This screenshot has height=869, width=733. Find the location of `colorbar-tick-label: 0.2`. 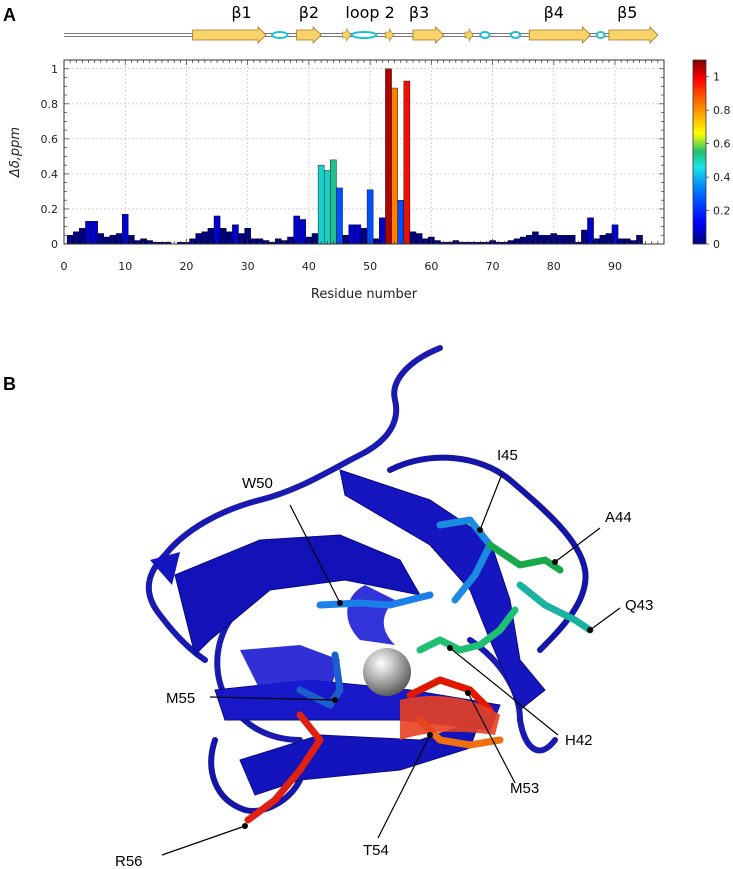

colorbar-tick-label: 0.2 is located at coordinates (722, 211).